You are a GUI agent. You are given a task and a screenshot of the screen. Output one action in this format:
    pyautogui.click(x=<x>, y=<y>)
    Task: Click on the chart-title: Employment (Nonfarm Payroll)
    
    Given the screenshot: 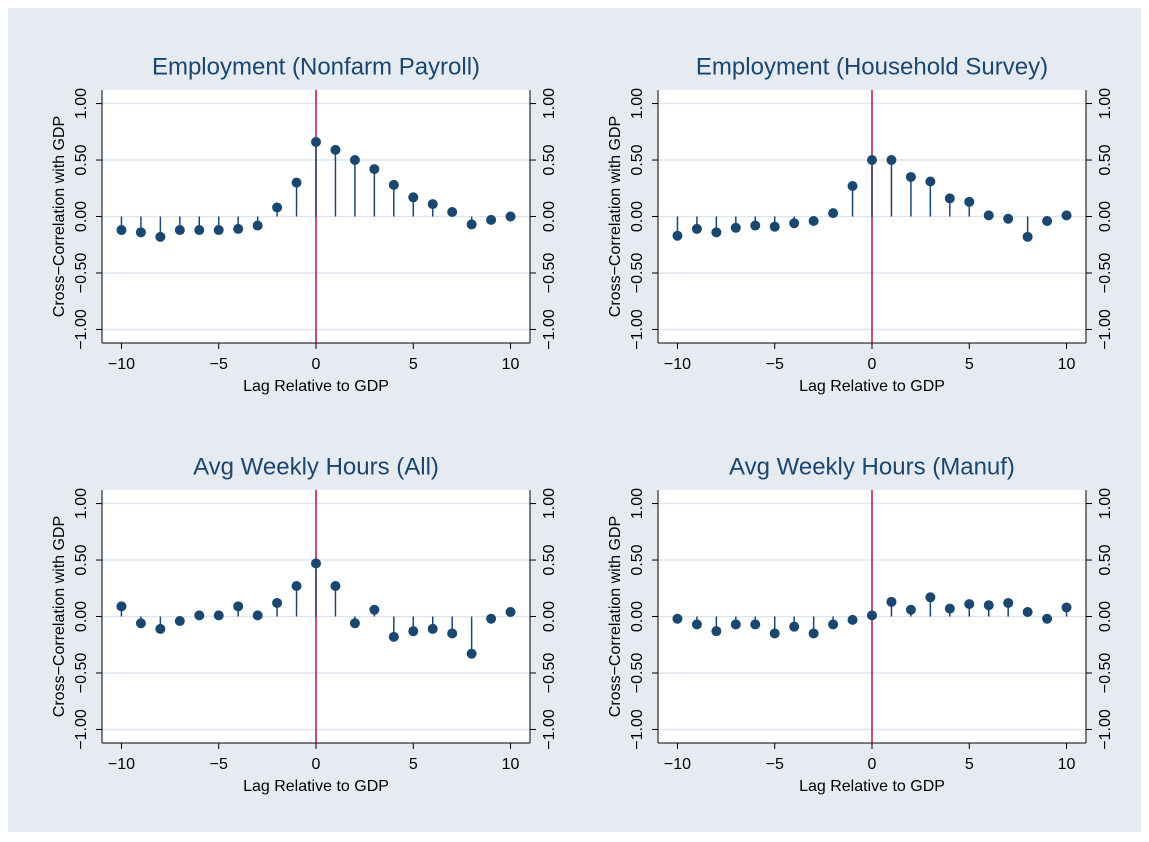 What is the action you would take?
    pyautogui.click(x=316, y=66)
    